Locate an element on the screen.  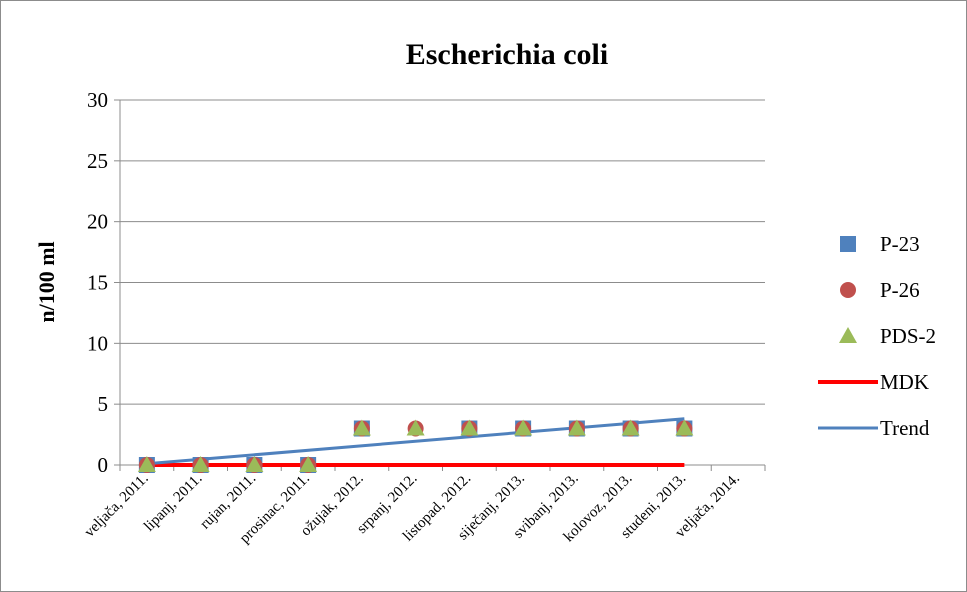
legend-label-mdk: MDK is located at coordinates (904, 382).